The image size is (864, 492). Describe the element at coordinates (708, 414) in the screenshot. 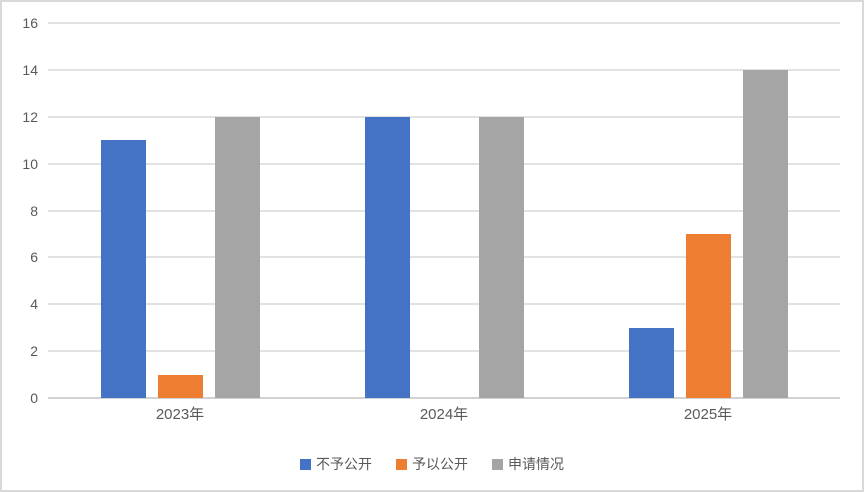

I see `x-tick-label: 2025年` at that location.